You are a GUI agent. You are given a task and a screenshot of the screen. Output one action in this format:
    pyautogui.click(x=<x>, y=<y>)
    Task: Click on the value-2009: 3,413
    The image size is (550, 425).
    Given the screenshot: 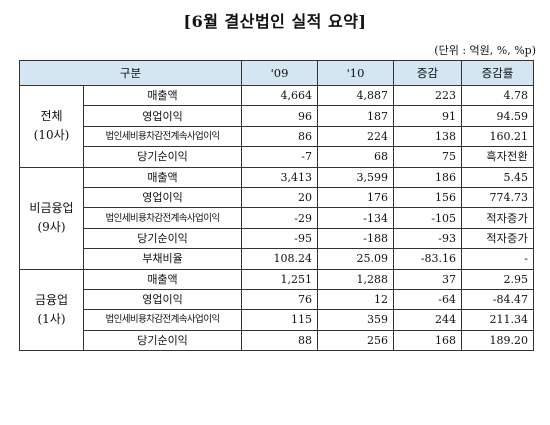 What is the action you would take?
    pyautogui.click(x=280, y=177)
    